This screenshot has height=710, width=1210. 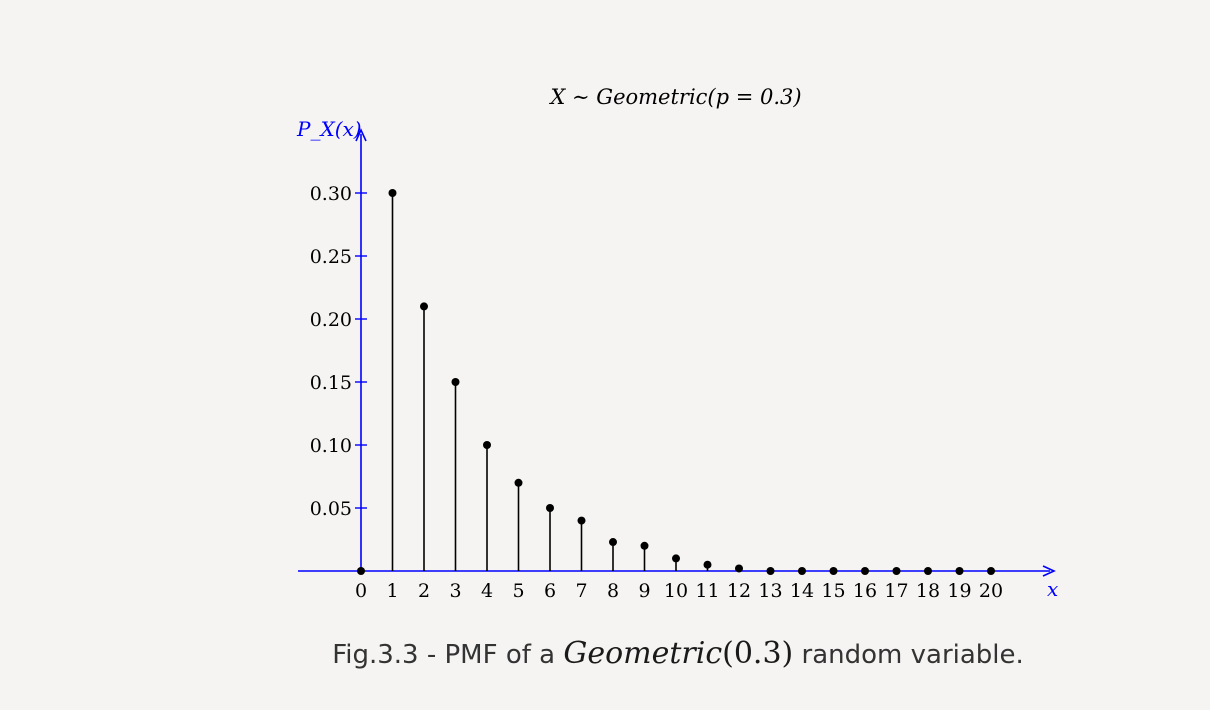 I want to click on chart-title: X ∼ Geometric(p = 0.3), so click(x=674, y=97).